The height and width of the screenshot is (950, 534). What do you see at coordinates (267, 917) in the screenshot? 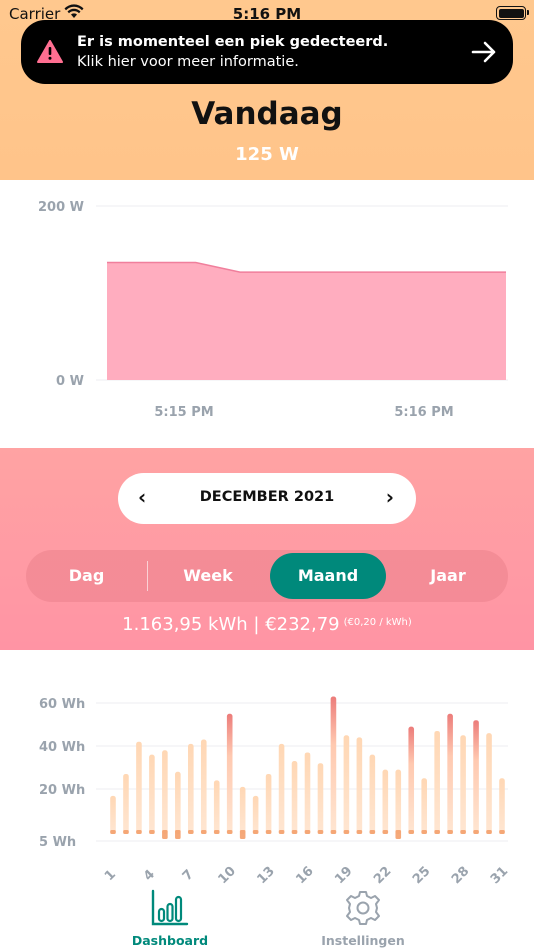
I see `tab-bar: Dashboard Instellingen` at bounding box center [267, 917].